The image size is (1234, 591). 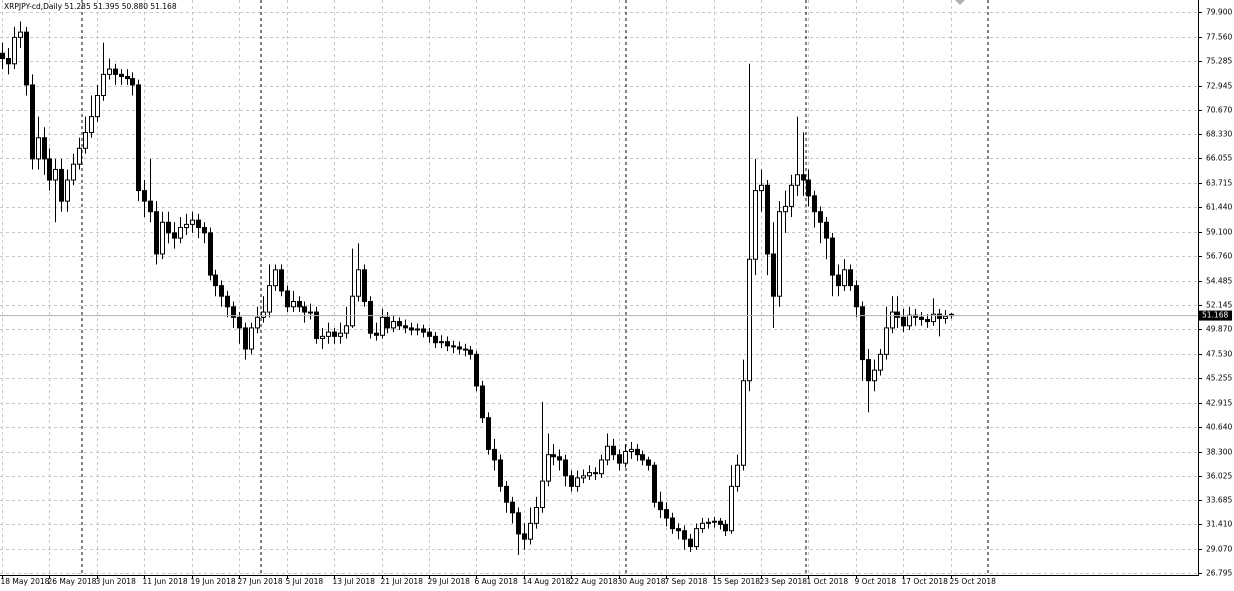 What do you see at coordinates (1219, 134) in the screenshot?
I see `y-tick-label: 68.330` at bounding box center [1219, 134].